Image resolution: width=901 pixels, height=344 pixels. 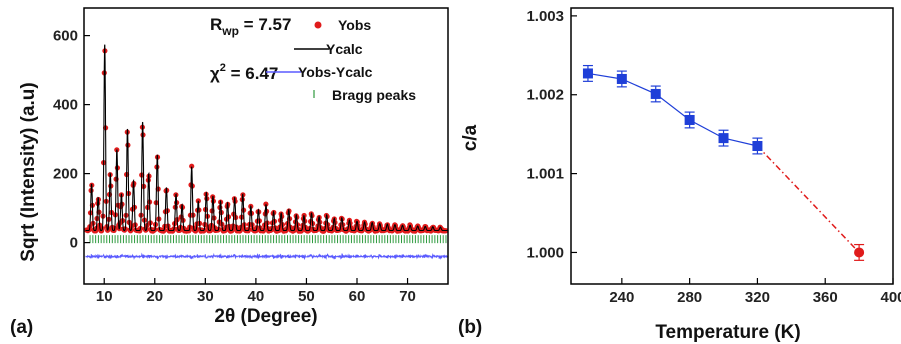 I want to click on rwp-symbol: R, so click(x=216, y=24).